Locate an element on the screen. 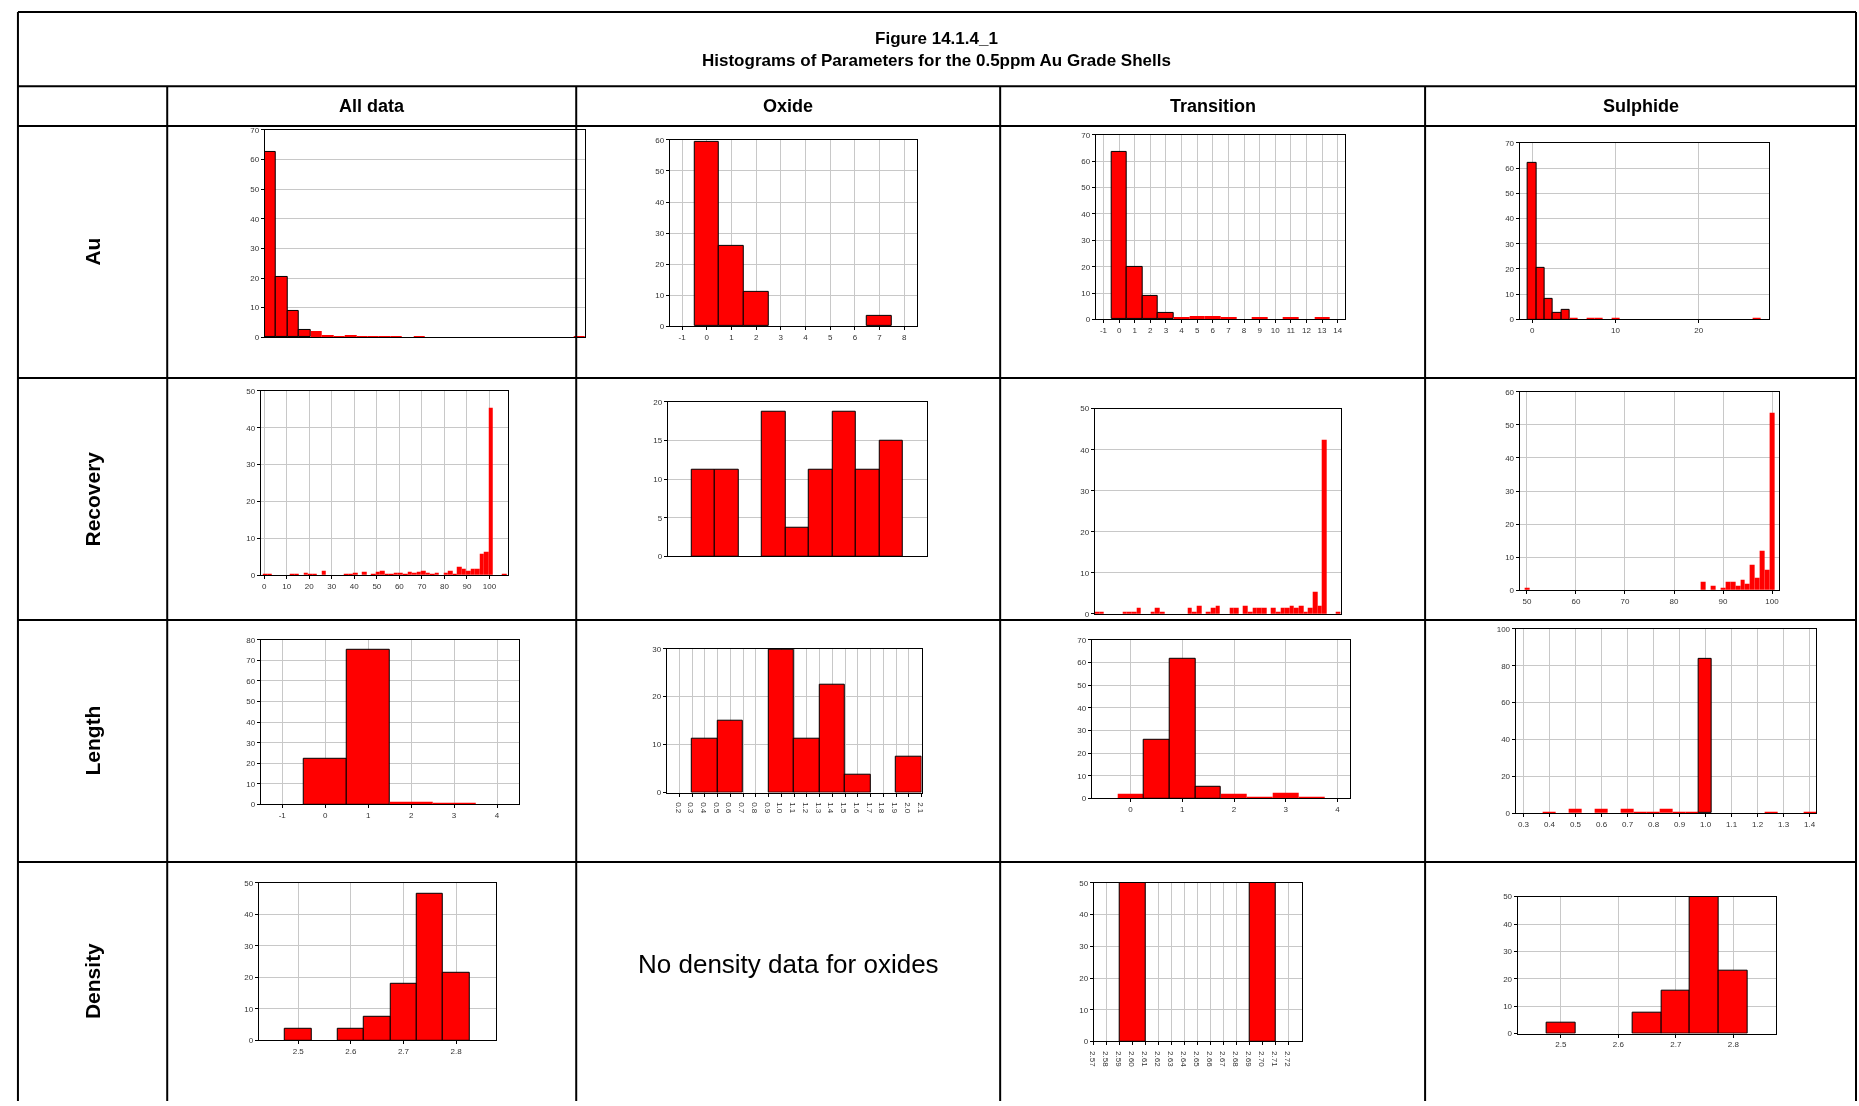 The width and height of the screenshot is (1859, 1106). x-tick-label: 0.5 is located at coordinates (1575, 824).